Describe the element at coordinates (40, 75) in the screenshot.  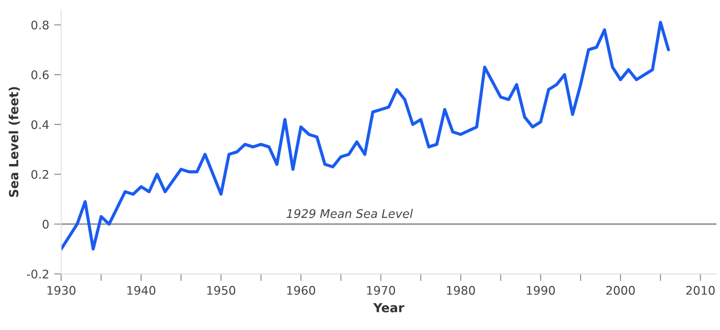
I see `y-tick-label: 0.6` at that location.